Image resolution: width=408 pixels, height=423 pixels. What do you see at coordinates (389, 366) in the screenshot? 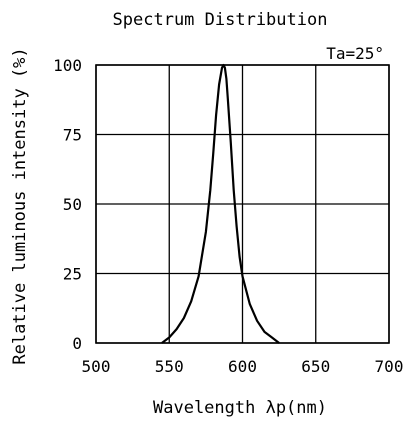
I see `x-tick-700: 700` at bounding box center [389, 366].